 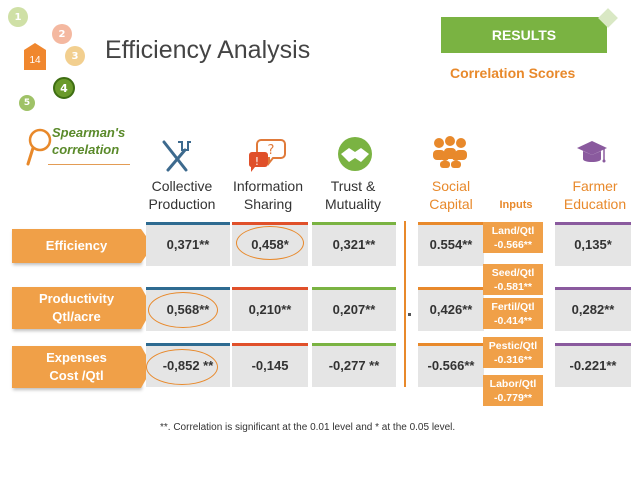 What do you see at coordinates (82, 246) in the screenshot?
I see `row-label-efficiency: Efficiency` at bounding box center [82, 246].